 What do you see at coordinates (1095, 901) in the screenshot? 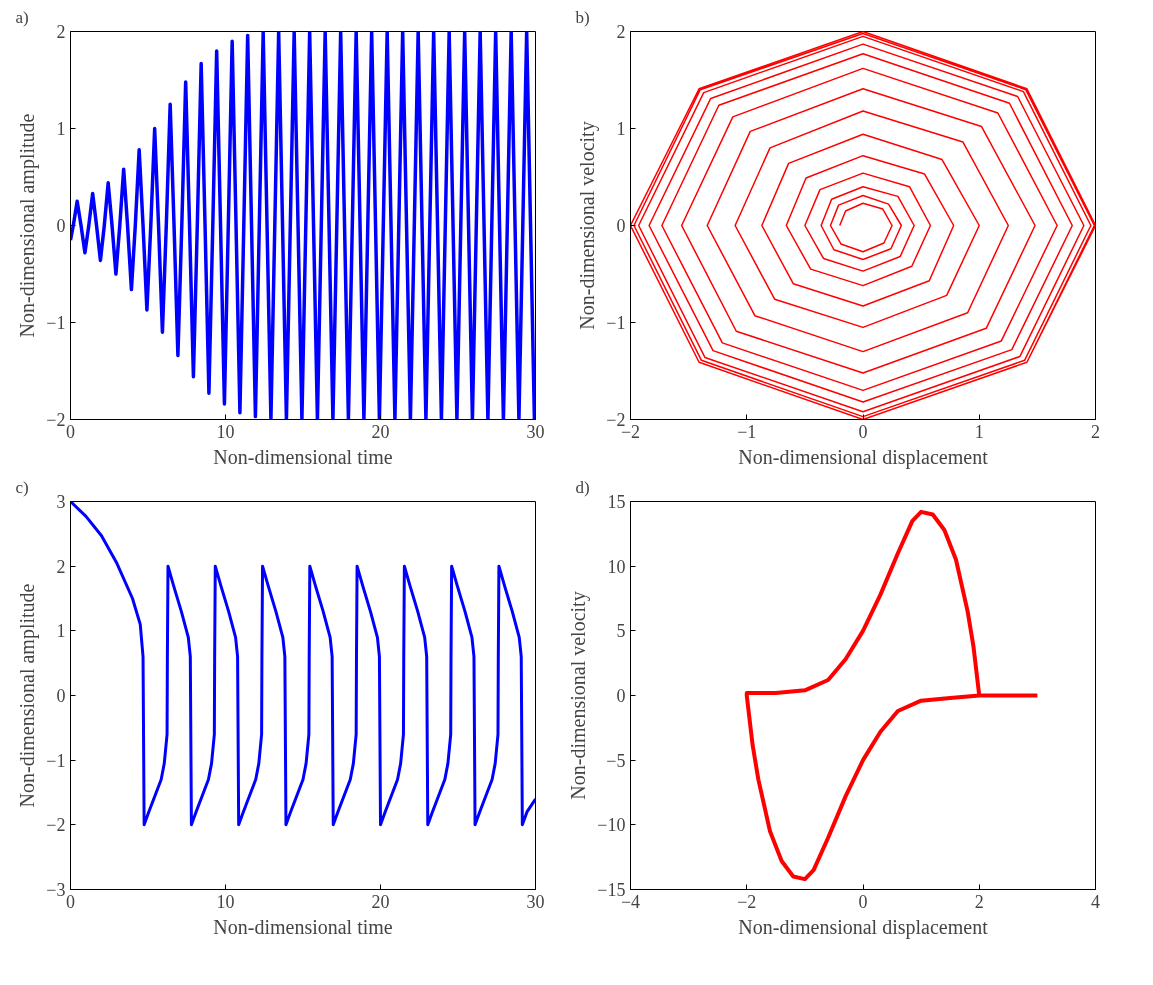
I see `x-tick-label: 4` at bounding box center [1095, 901].